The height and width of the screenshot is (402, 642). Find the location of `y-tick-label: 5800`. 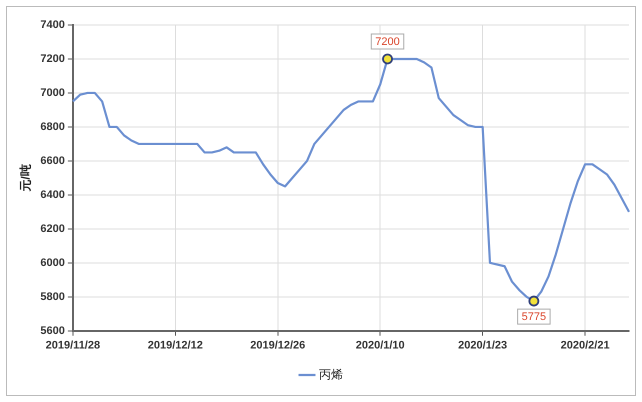

y-tick-label: 5800 is located at coordinates (52, 296).